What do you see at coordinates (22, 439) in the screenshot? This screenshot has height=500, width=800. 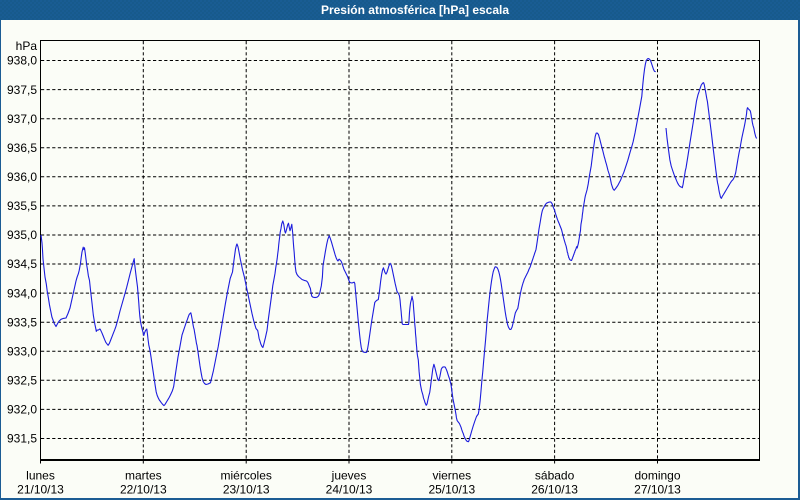 I see `svg-text: 931,5` at bounding box center [22, 439].